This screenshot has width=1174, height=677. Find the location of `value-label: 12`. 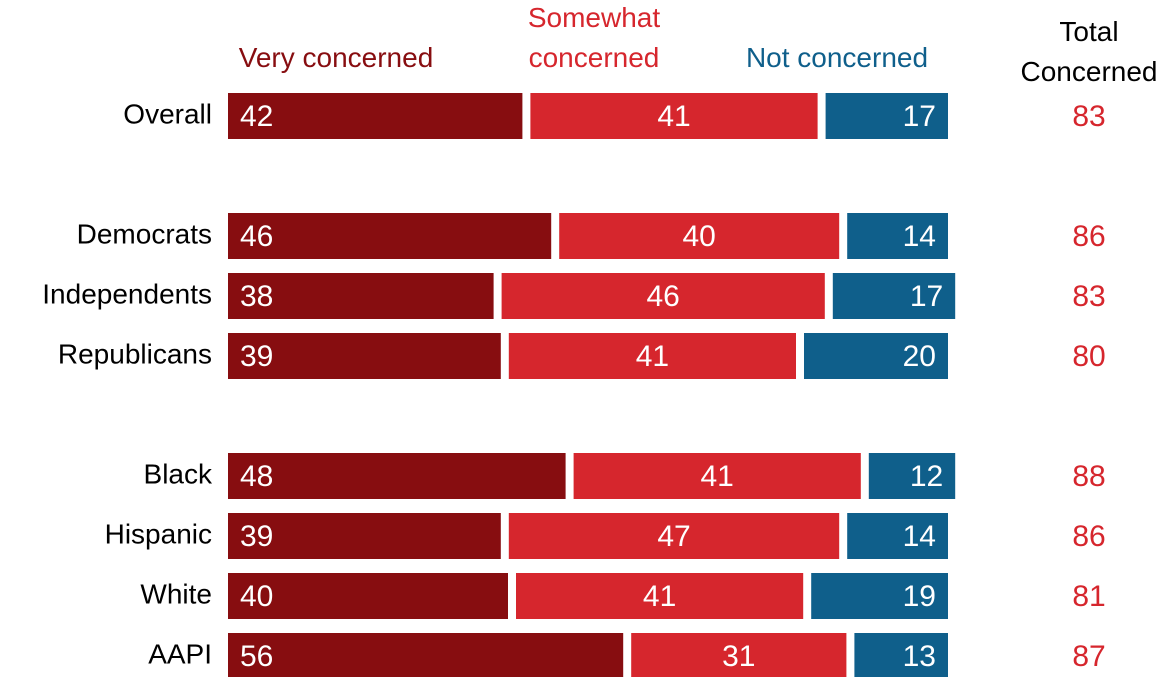

value-label: 12 is located at coordinates (926, 476).